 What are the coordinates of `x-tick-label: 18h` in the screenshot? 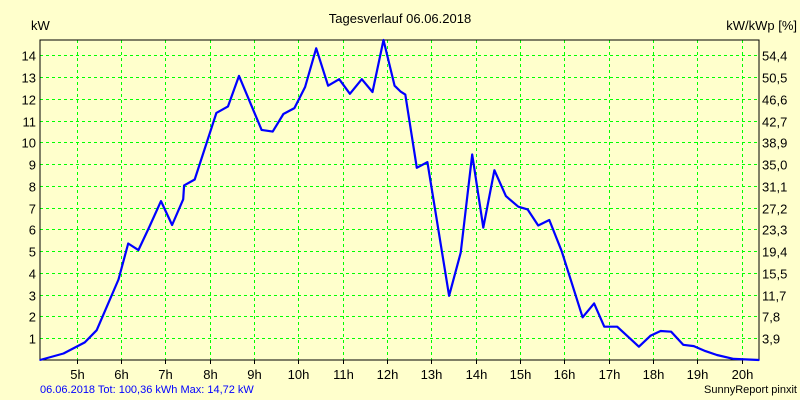 It's located at (654, 374).